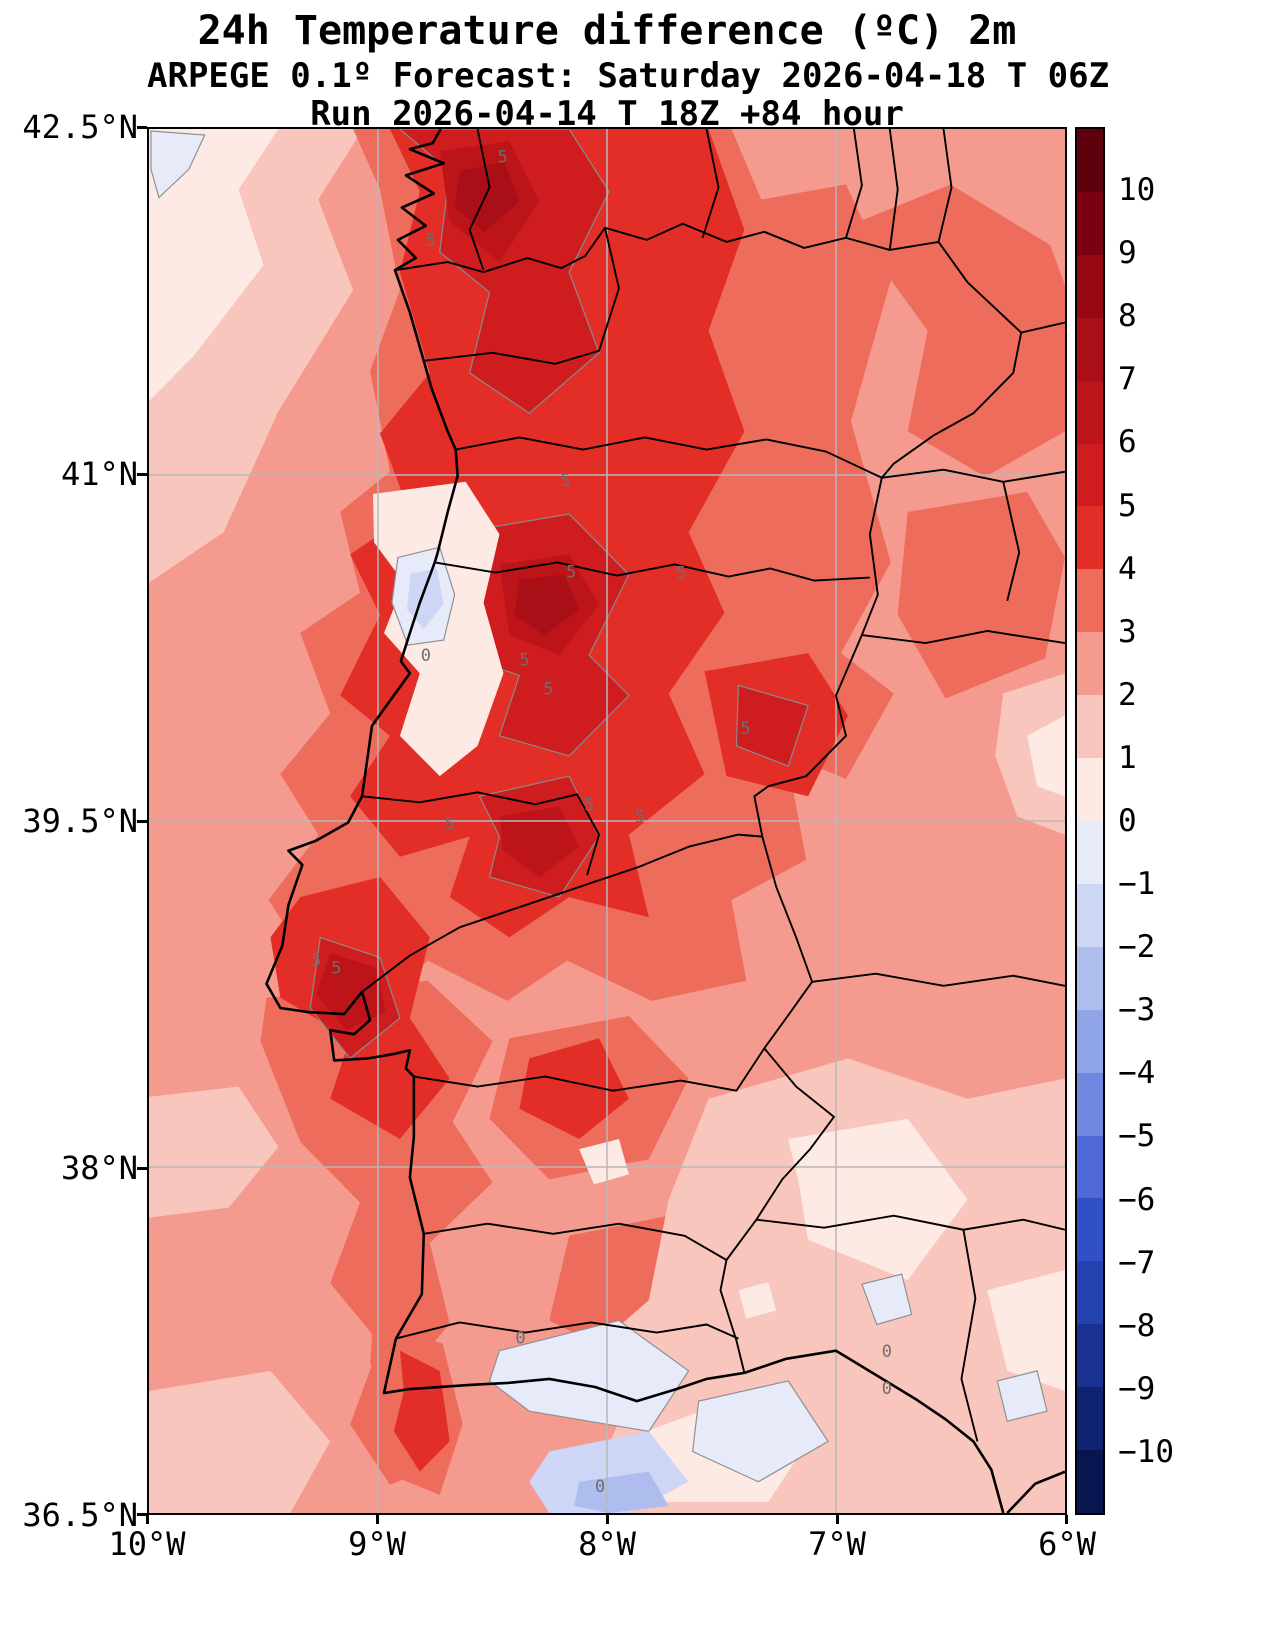 Image resolution: width=1267 pixels, height=1646 pixels. What do you see at coordinates (1127, 631) in the screenshot?
I see `colorbar-tick-label: 3` at bounding box center [1127, 631].